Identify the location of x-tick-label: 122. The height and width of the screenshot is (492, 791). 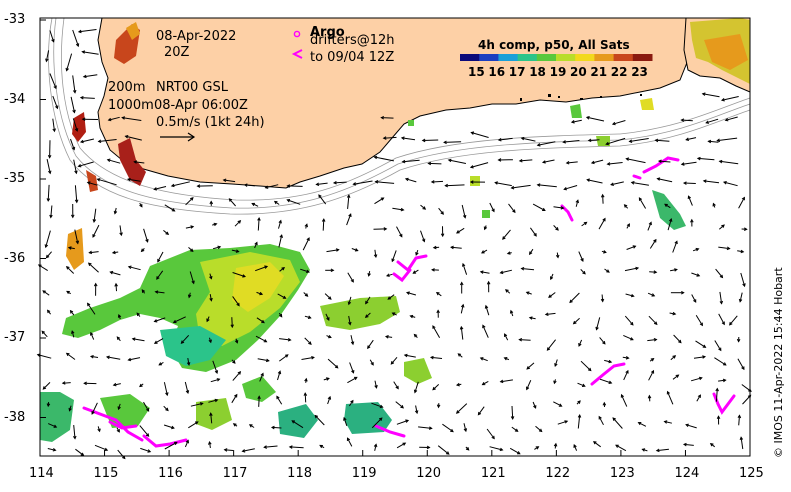
(558, 473).